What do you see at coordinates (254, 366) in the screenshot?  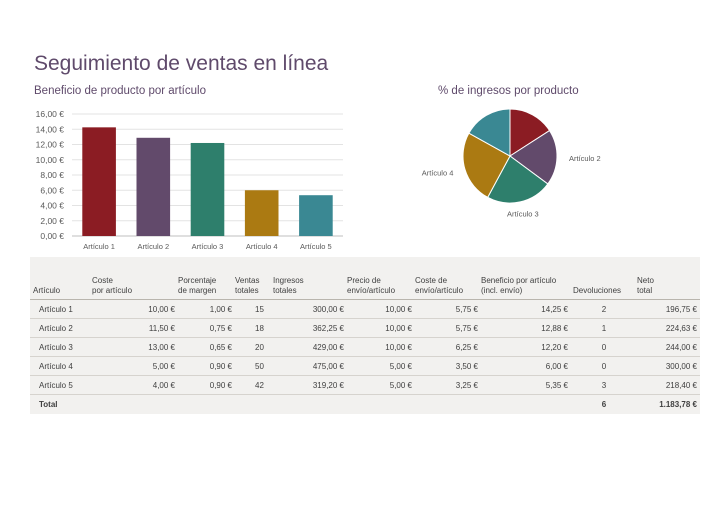 I see `table-cell: 50` at bounding box center [254, 366].